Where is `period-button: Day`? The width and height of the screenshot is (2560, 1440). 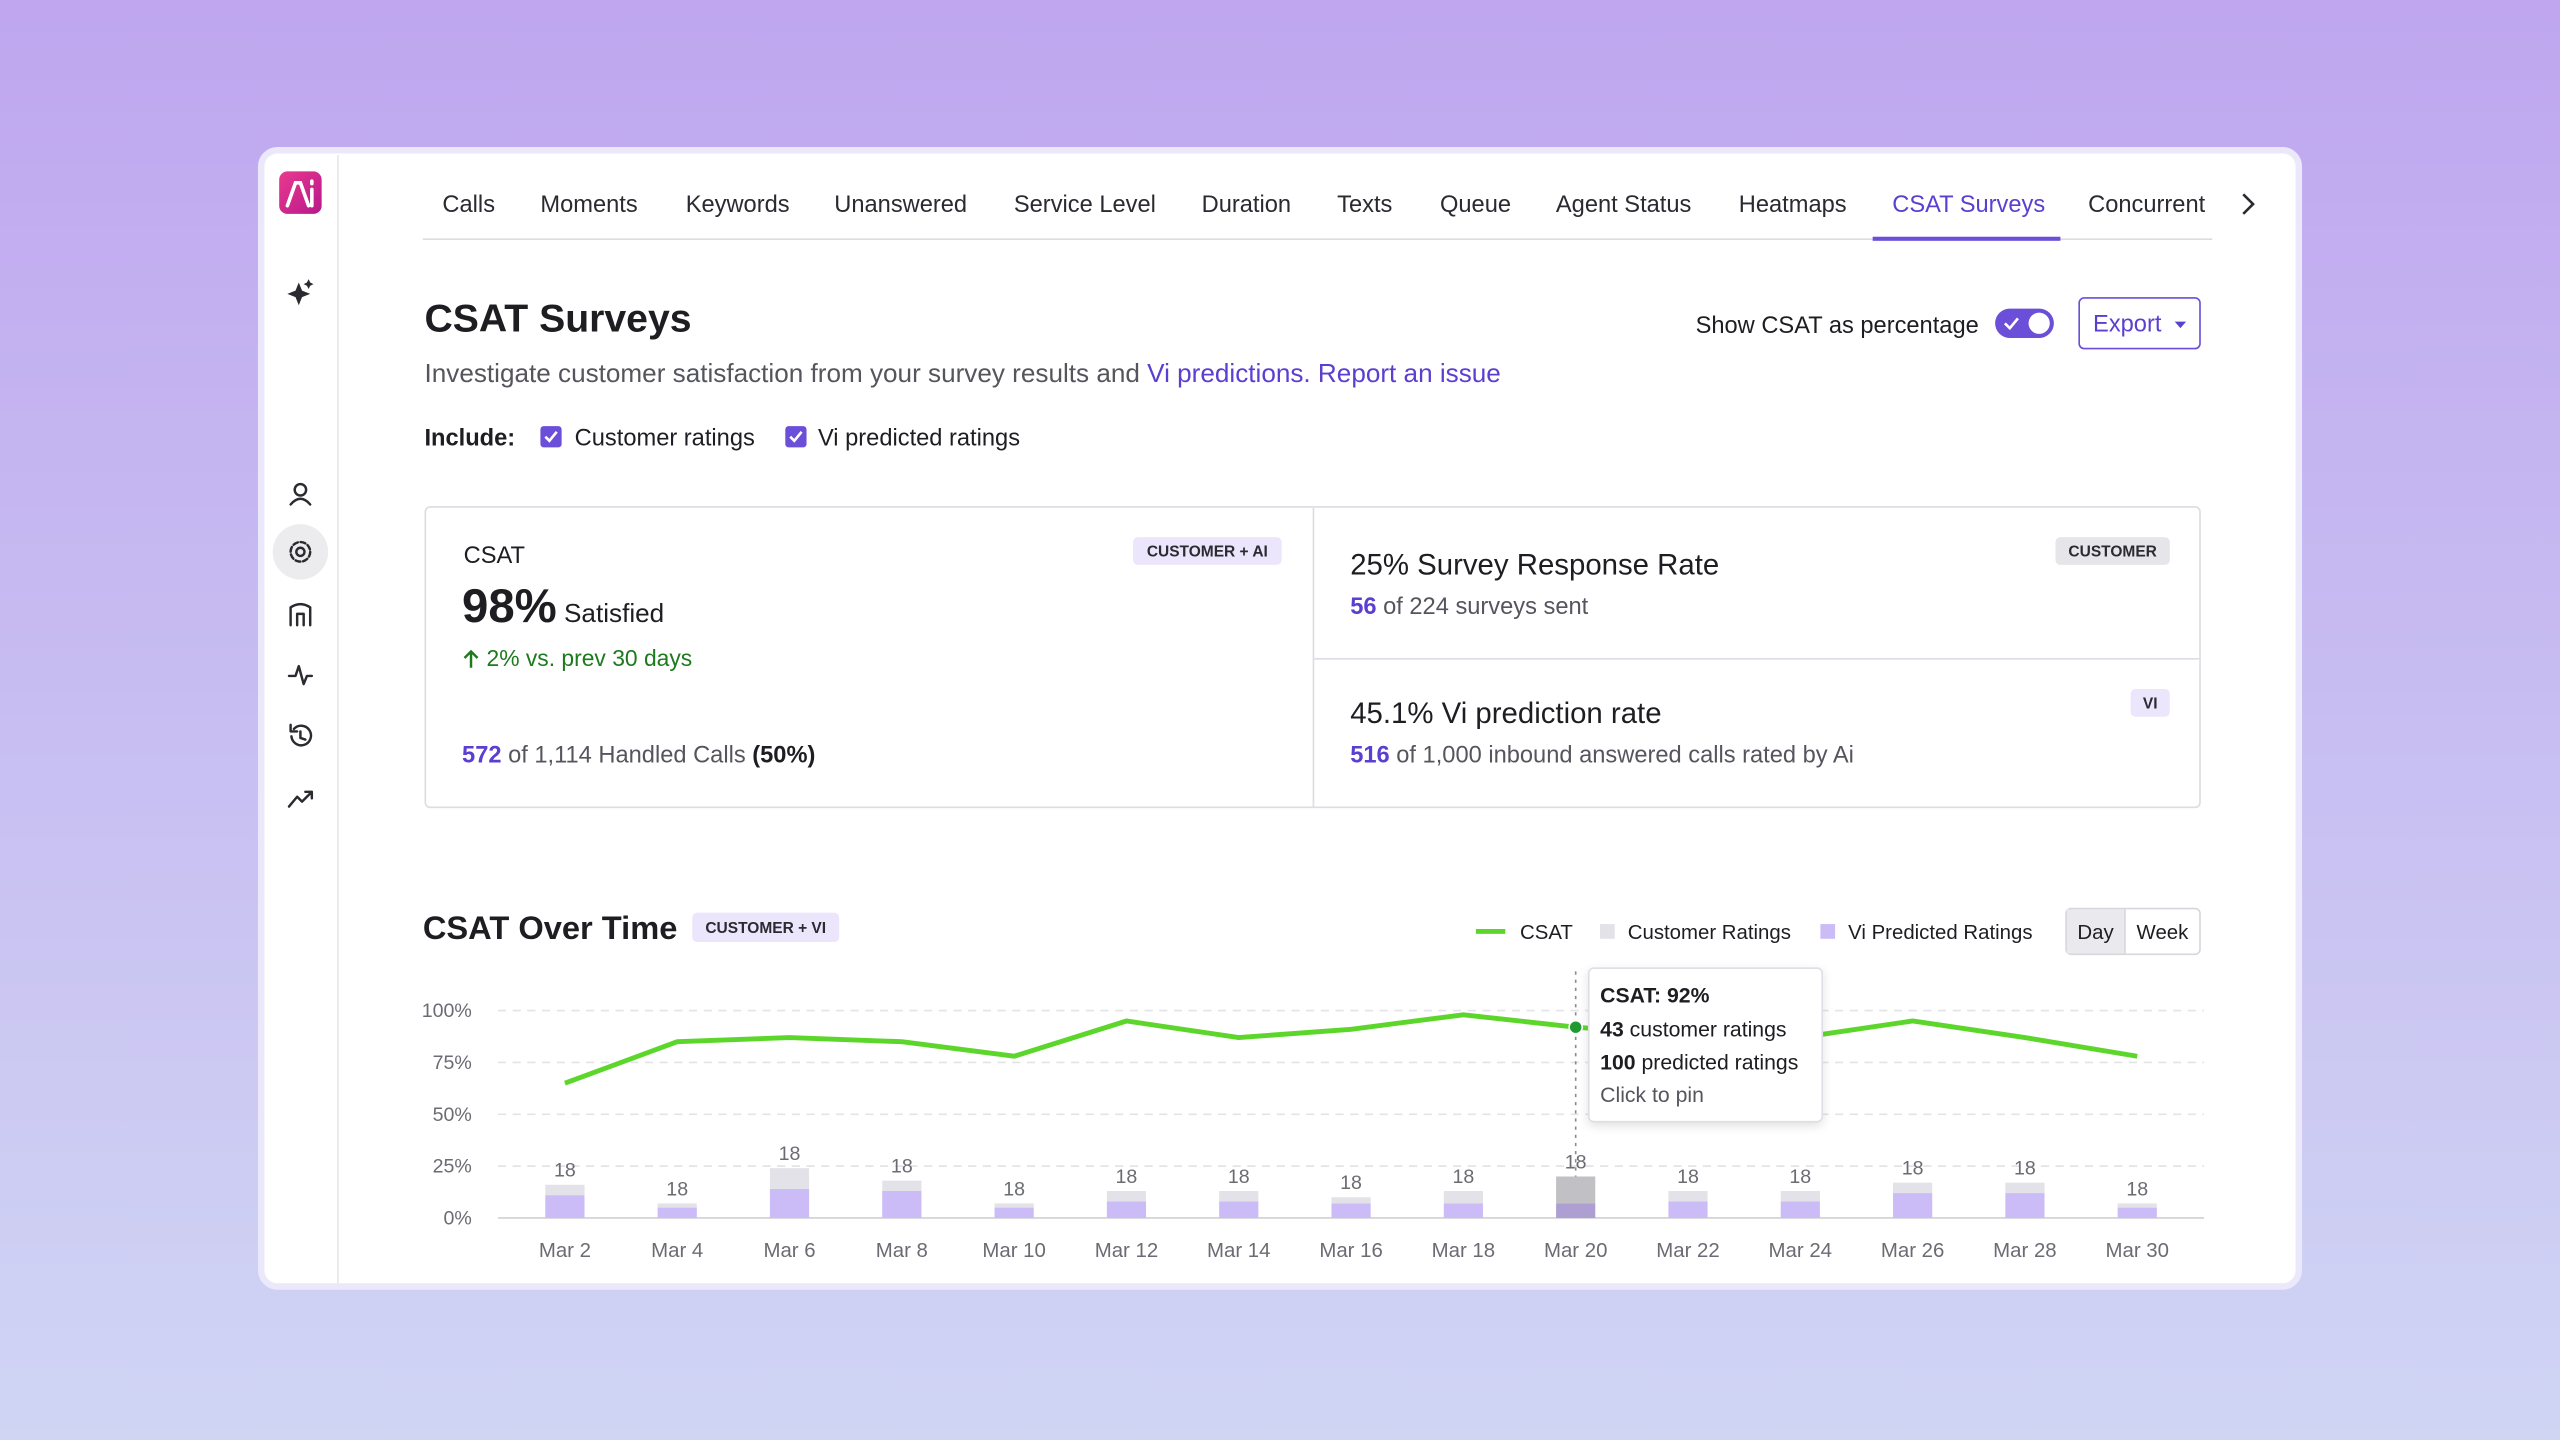
period-button: Day is located at coordinates (2095, 933).